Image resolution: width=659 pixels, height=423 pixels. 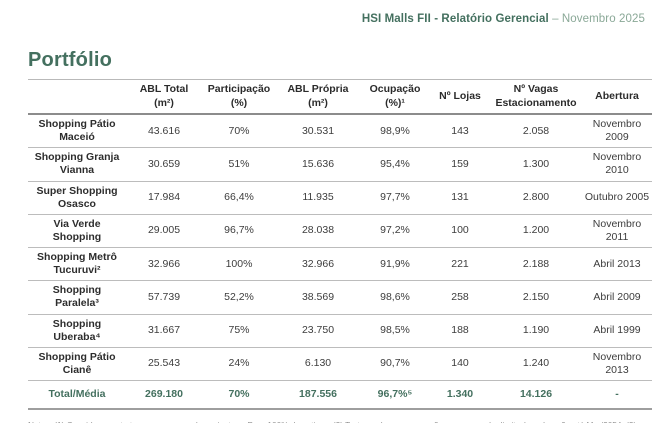 What do you see at coordinates (536, 96) in the screenshot?
I see `column-header-vagas: Nº Vagas Estacionamento` at bounding box center [536, 96].